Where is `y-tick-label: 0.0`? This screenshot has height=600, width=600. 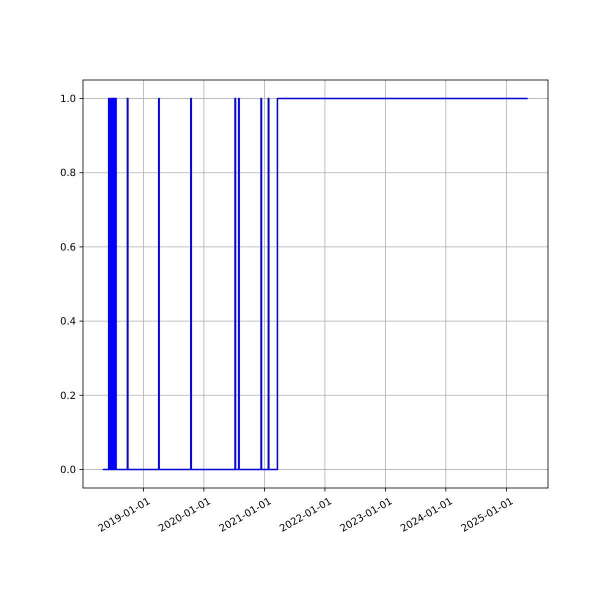
y-tick-label: 0.0 is located at coordinates (68, 470).